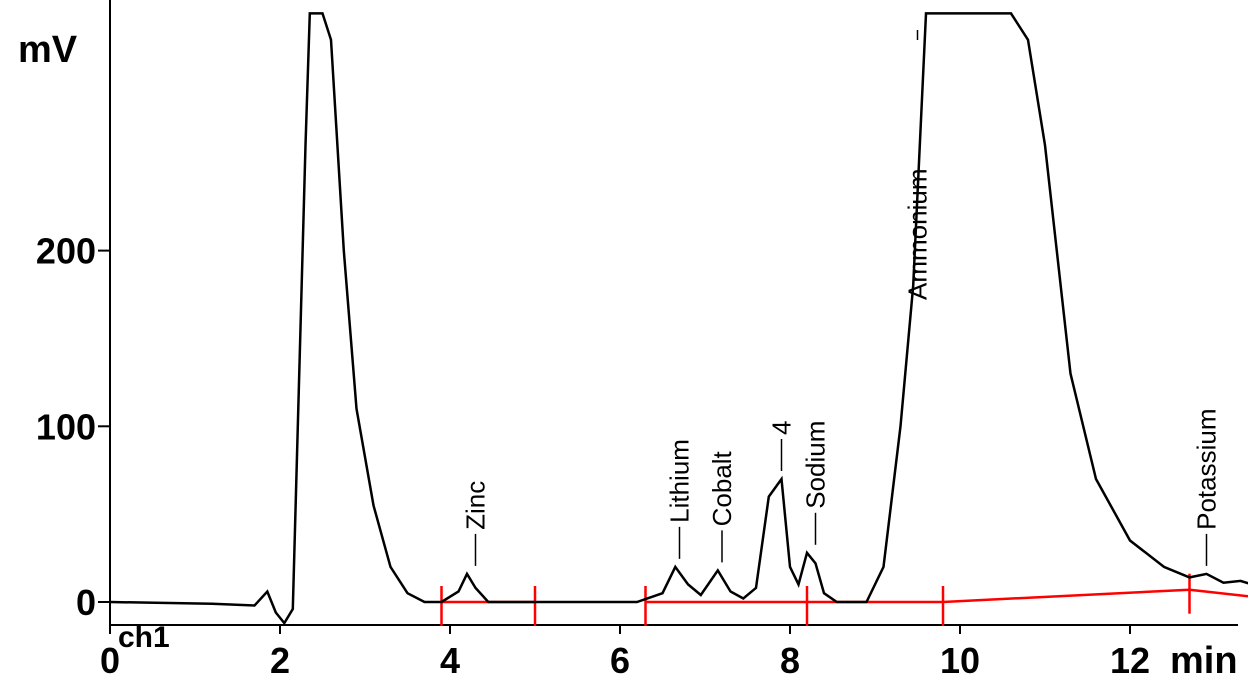 The height and width of the screenshot is (677, 1248). Describe the element at coordinates (1245, 510) in the screenshot. I see `peak-label: DEA` at that location.